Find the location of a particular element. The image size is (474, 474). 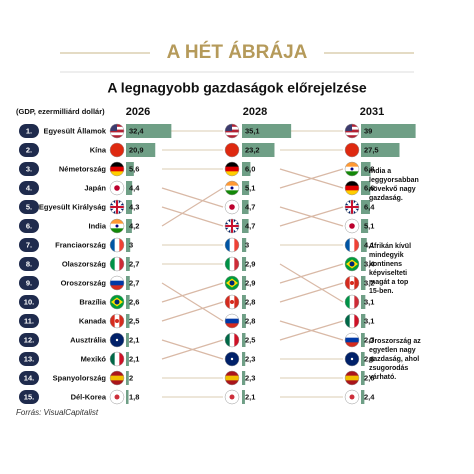

value-label: 2,1 is located at coordinates (134, 358).